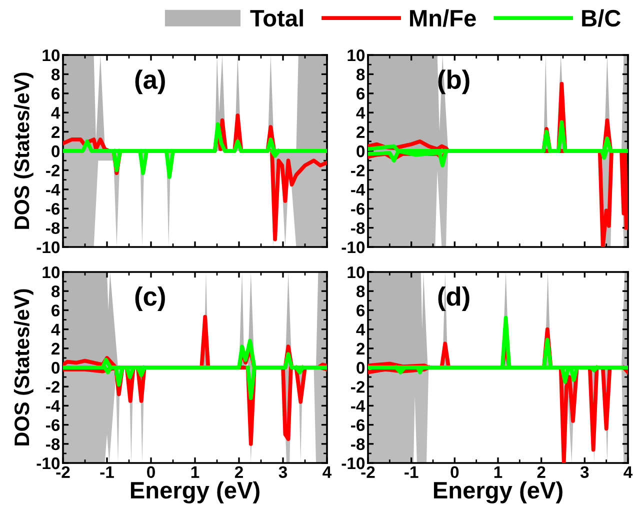 This screenshot has width=634, height=508. What do you see at coordinates (601, 18) in the screenshot?
I see `legend-label: B/C` at bounding box center [601, 18].